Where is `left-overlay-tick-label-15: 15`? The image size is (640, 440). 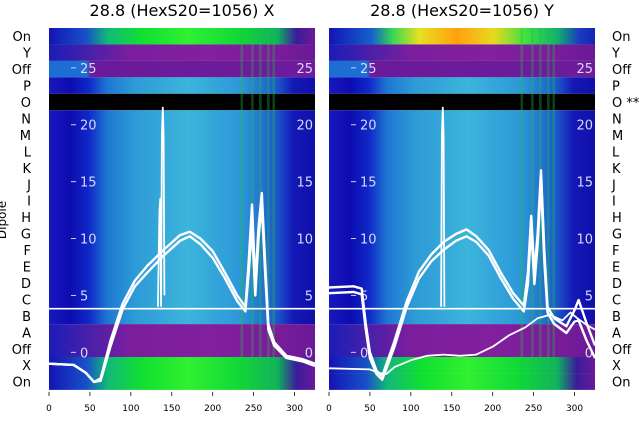
left-overlay-tick-label-15: 15 is located at coordinates (88, 183).